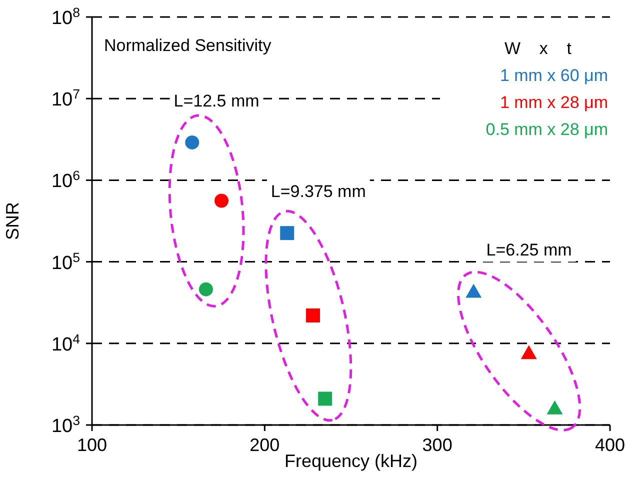 Image resolution: width=625 pixels, height=489 pixels. I want to click on text: 1 mm x 60 μm, so click(554, 75).